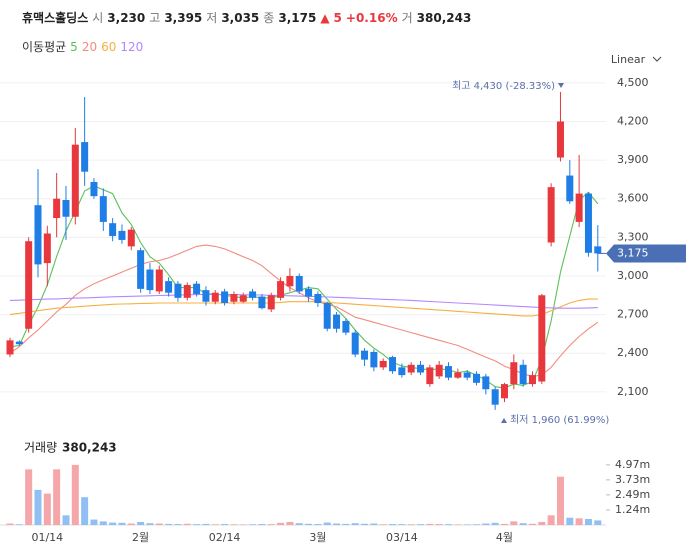  What do you see at coordinates (633, 314) in the screenshot?
I see `y-tick-label: 2,700` at bounding box center [633, 314].